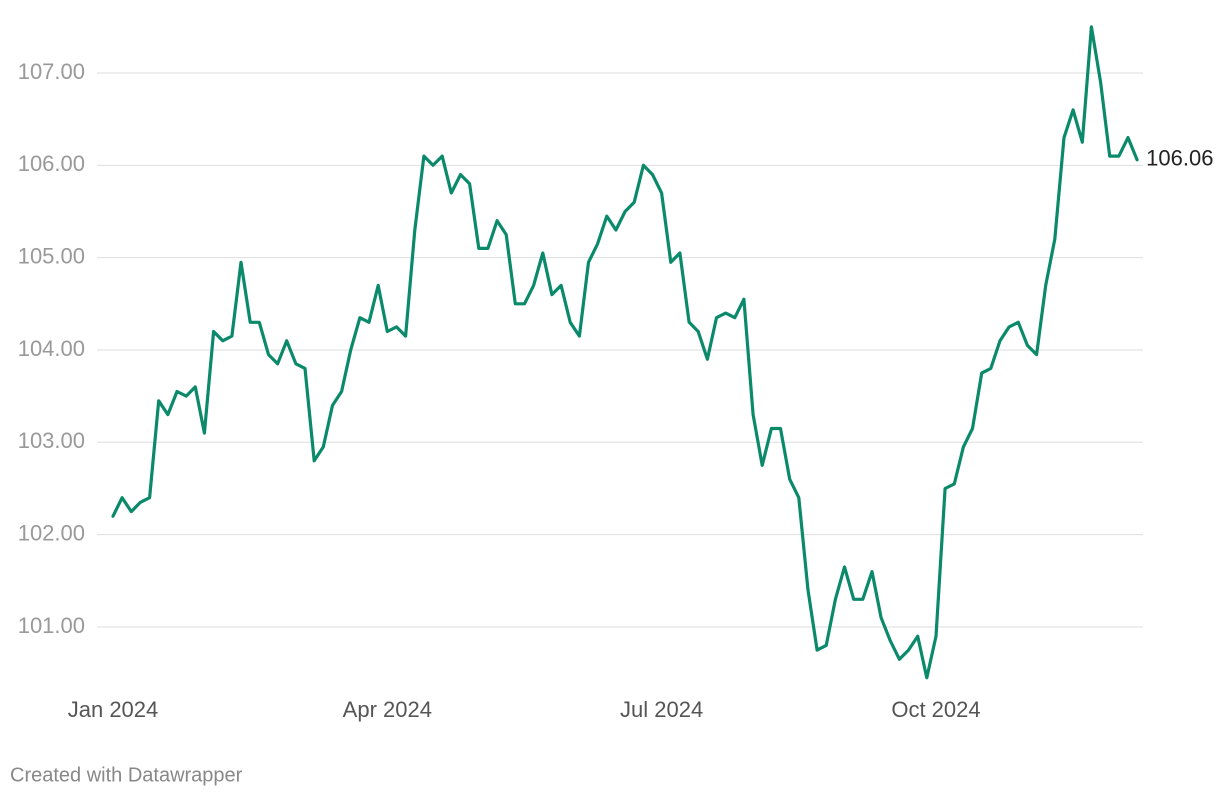 This screenshot has height=800, width=1220. Describe the element at coordinates (661, 709) in the screenshot. I see `x-tick-label: Jul 2024` at that location.